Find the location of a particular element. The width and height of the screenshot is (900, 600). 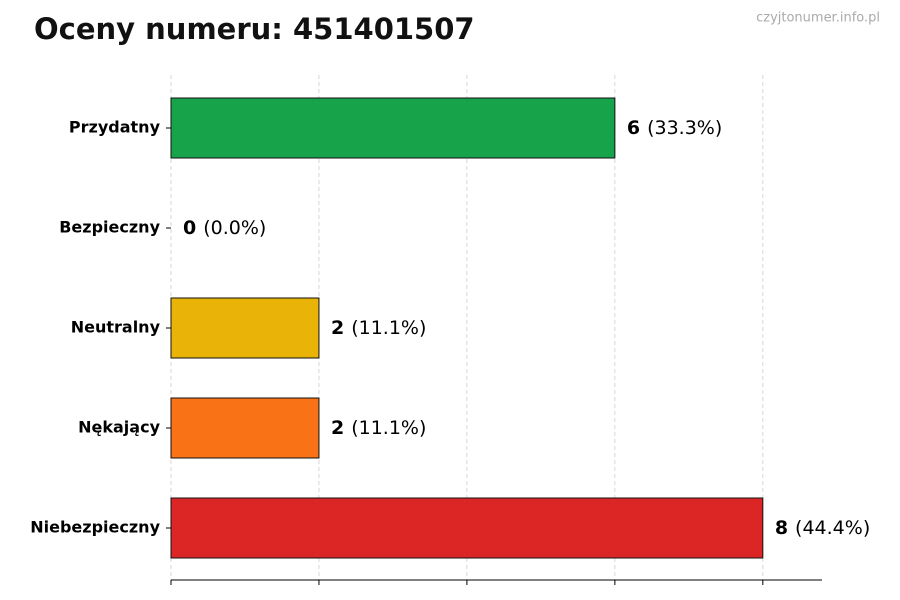

value-label: 8 (44.4%) is located at coordinates (822, 528).